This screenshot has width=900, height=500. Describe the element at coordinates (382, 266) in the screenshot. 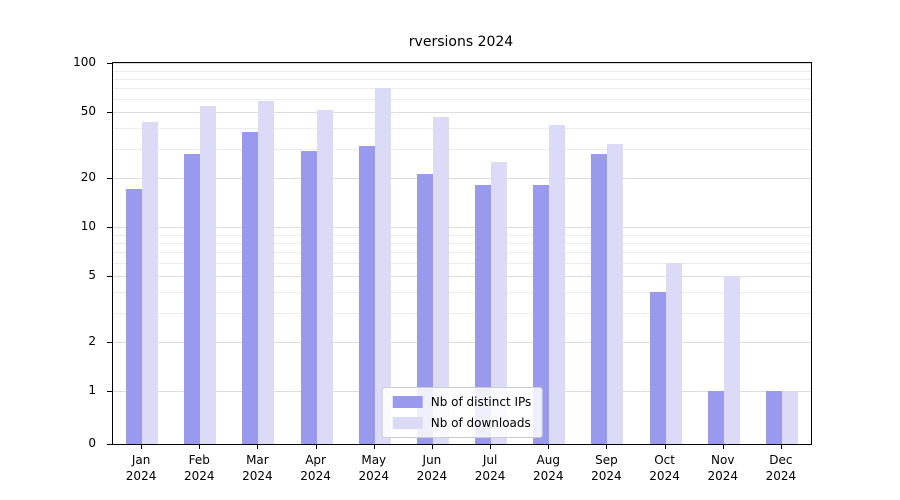

I see `bar-may-series1` at that location.